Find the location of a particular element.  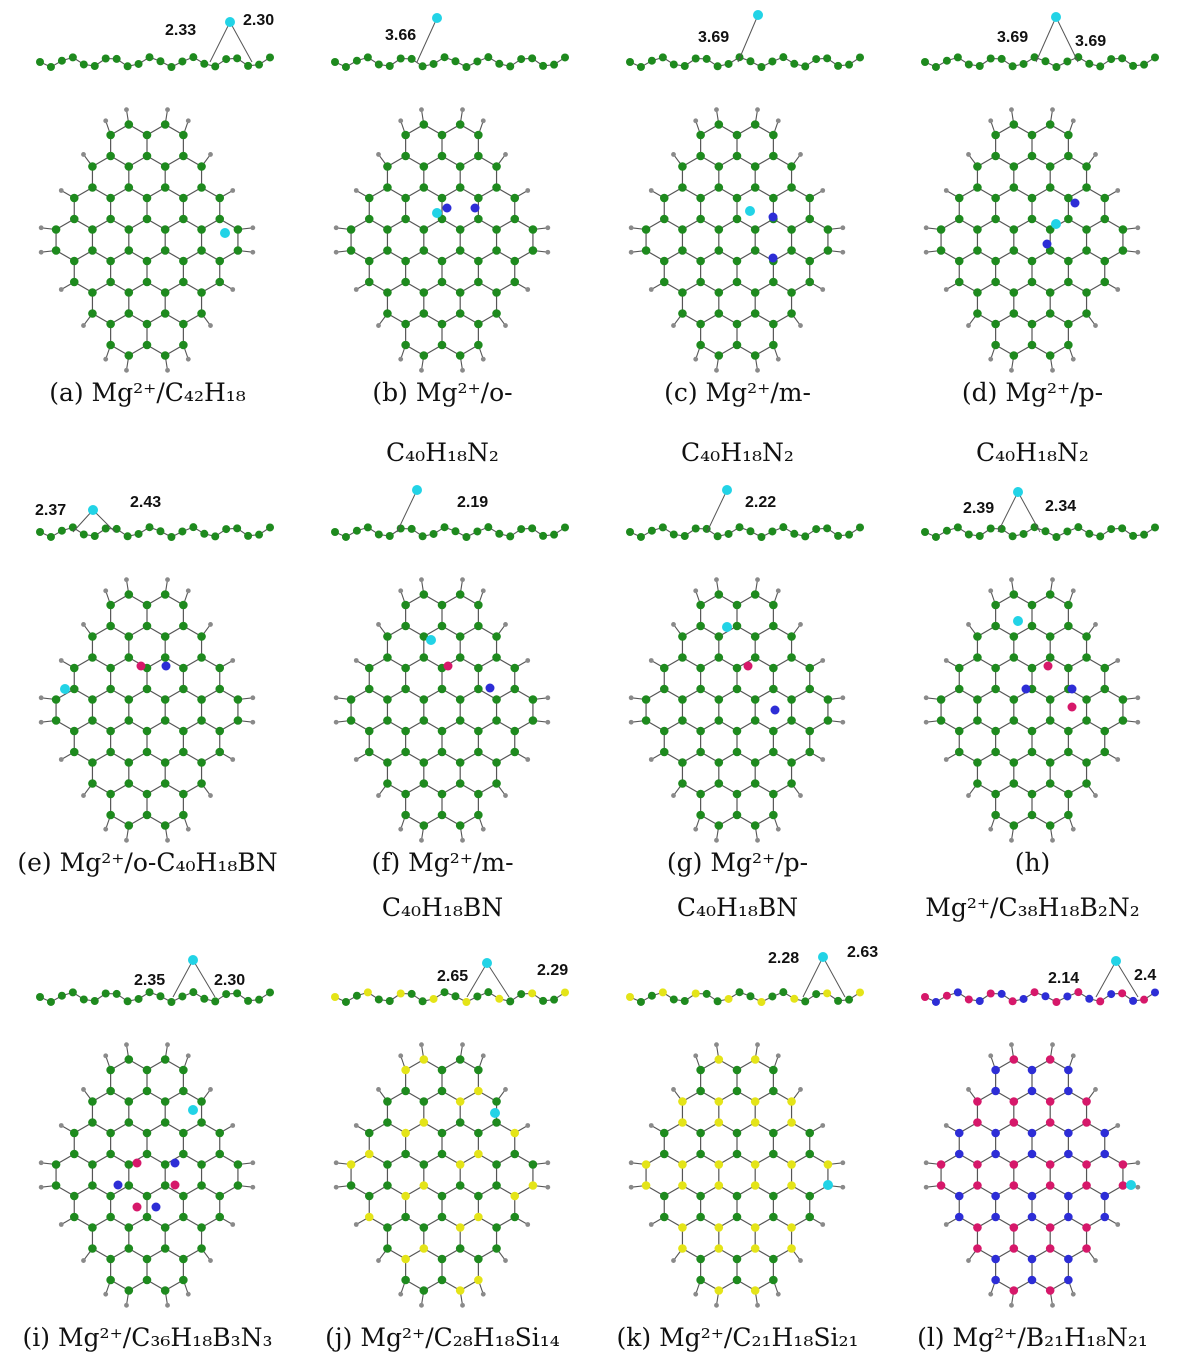

caption-line2: C₄₀H₁₈N₂ is located at coordinates (1032, 452).